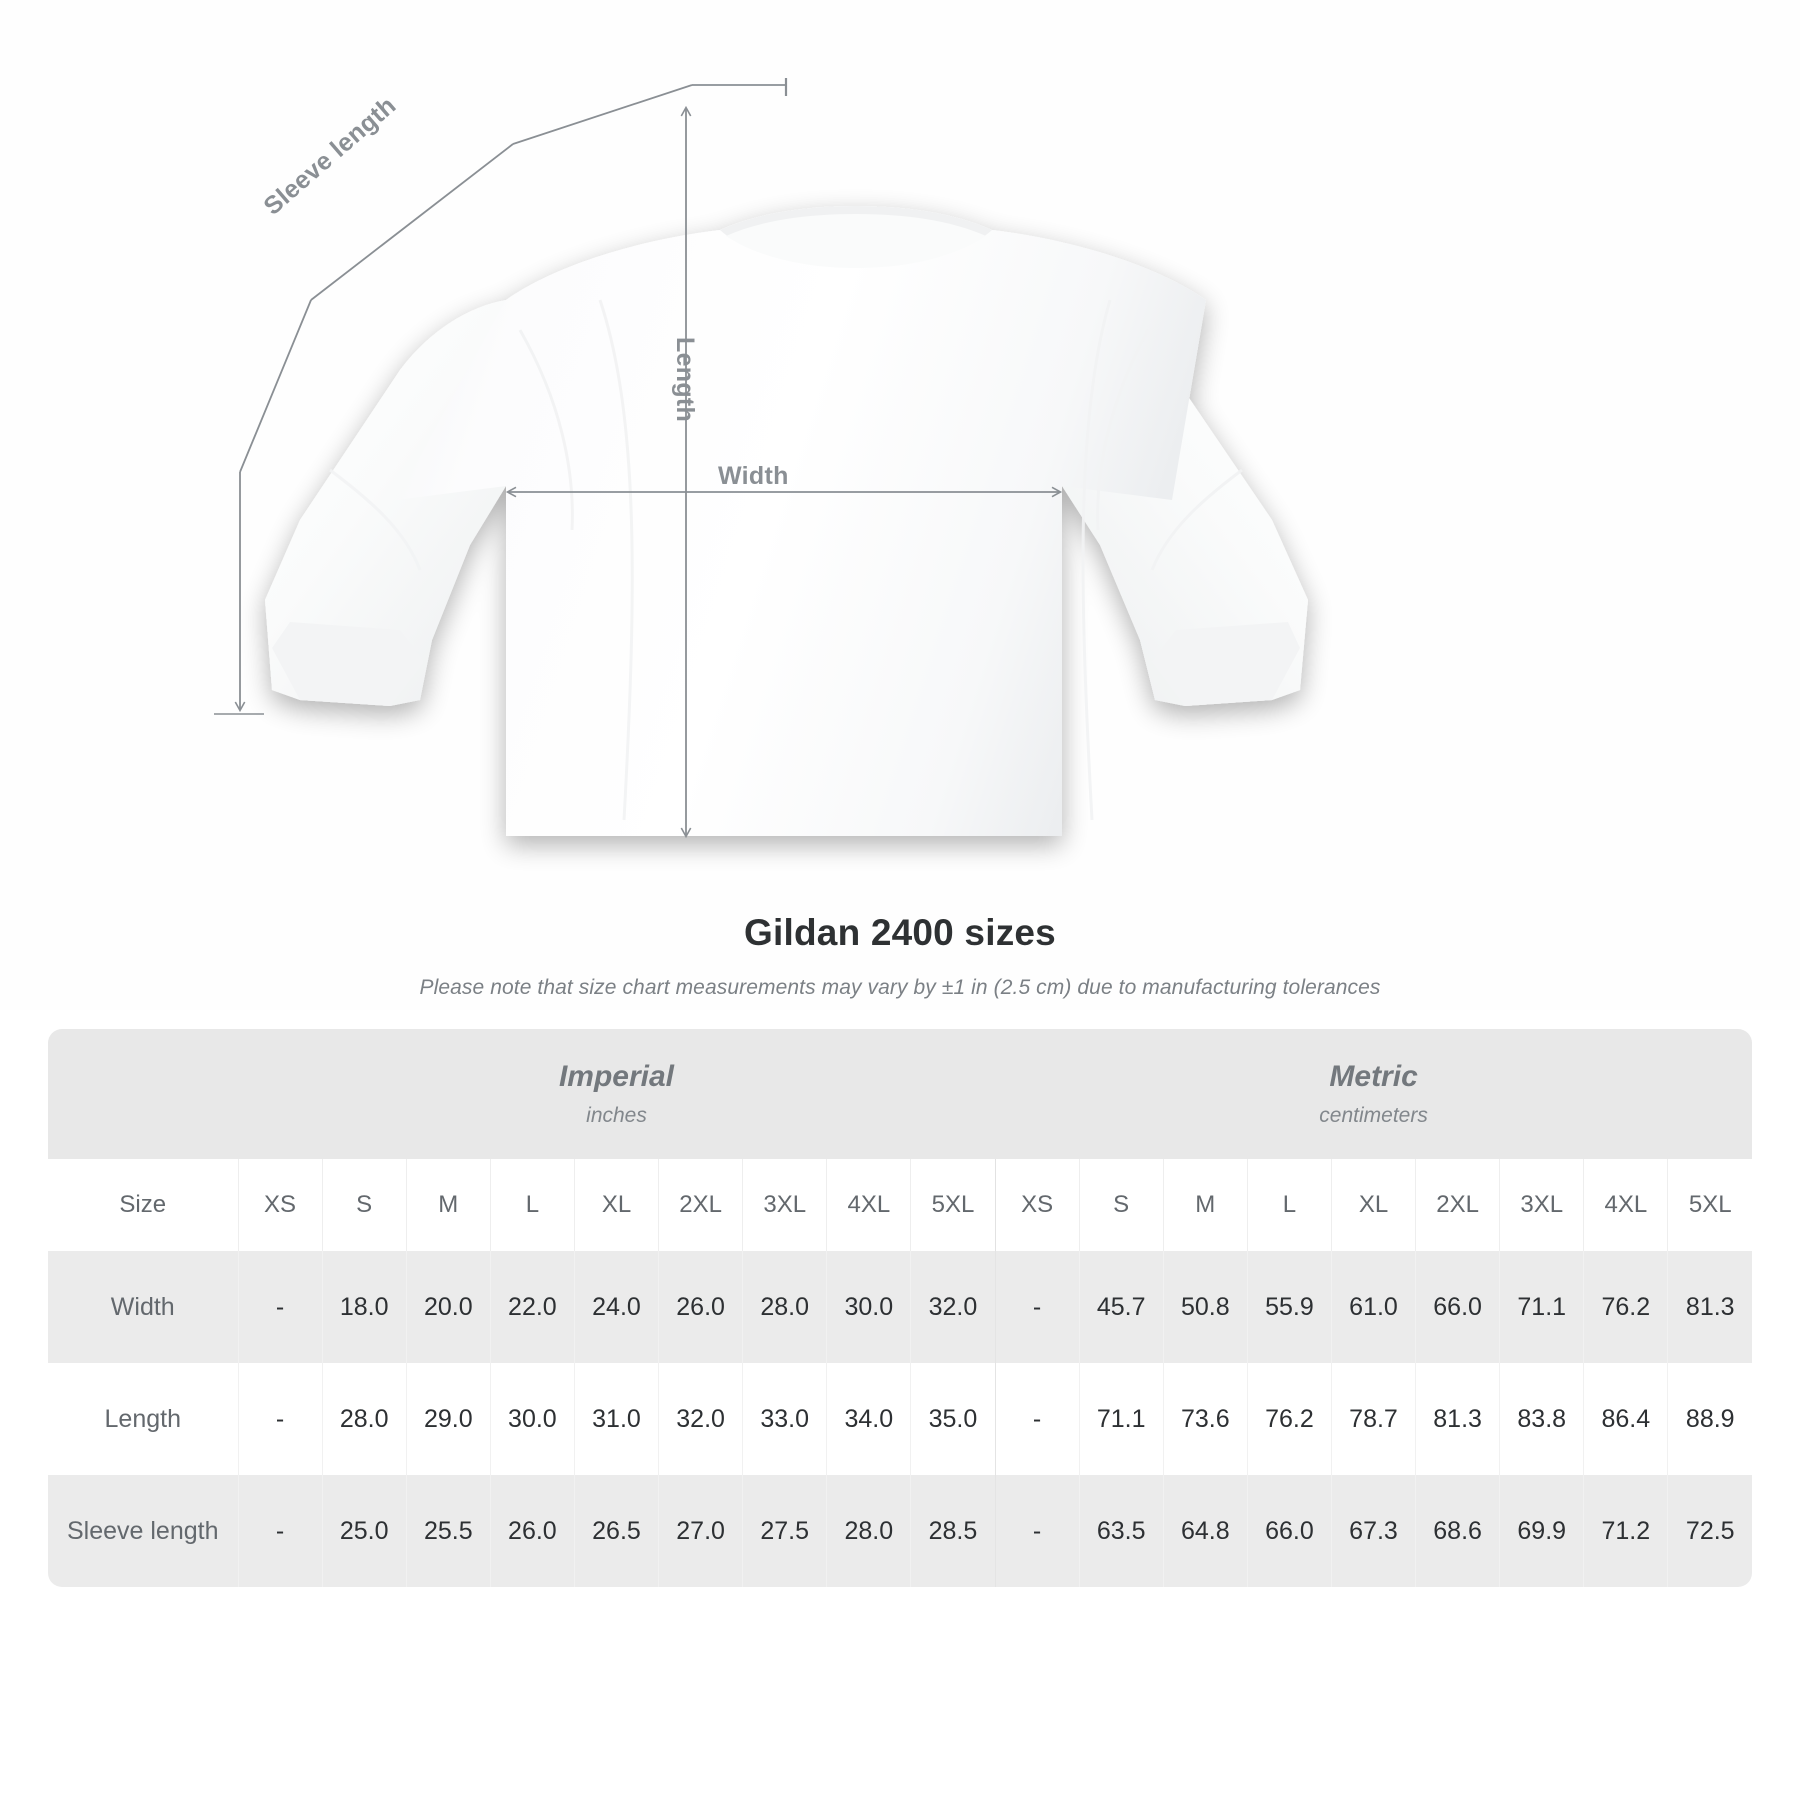  I want to click on cell-value: 83.8, so click(1541, 1419).